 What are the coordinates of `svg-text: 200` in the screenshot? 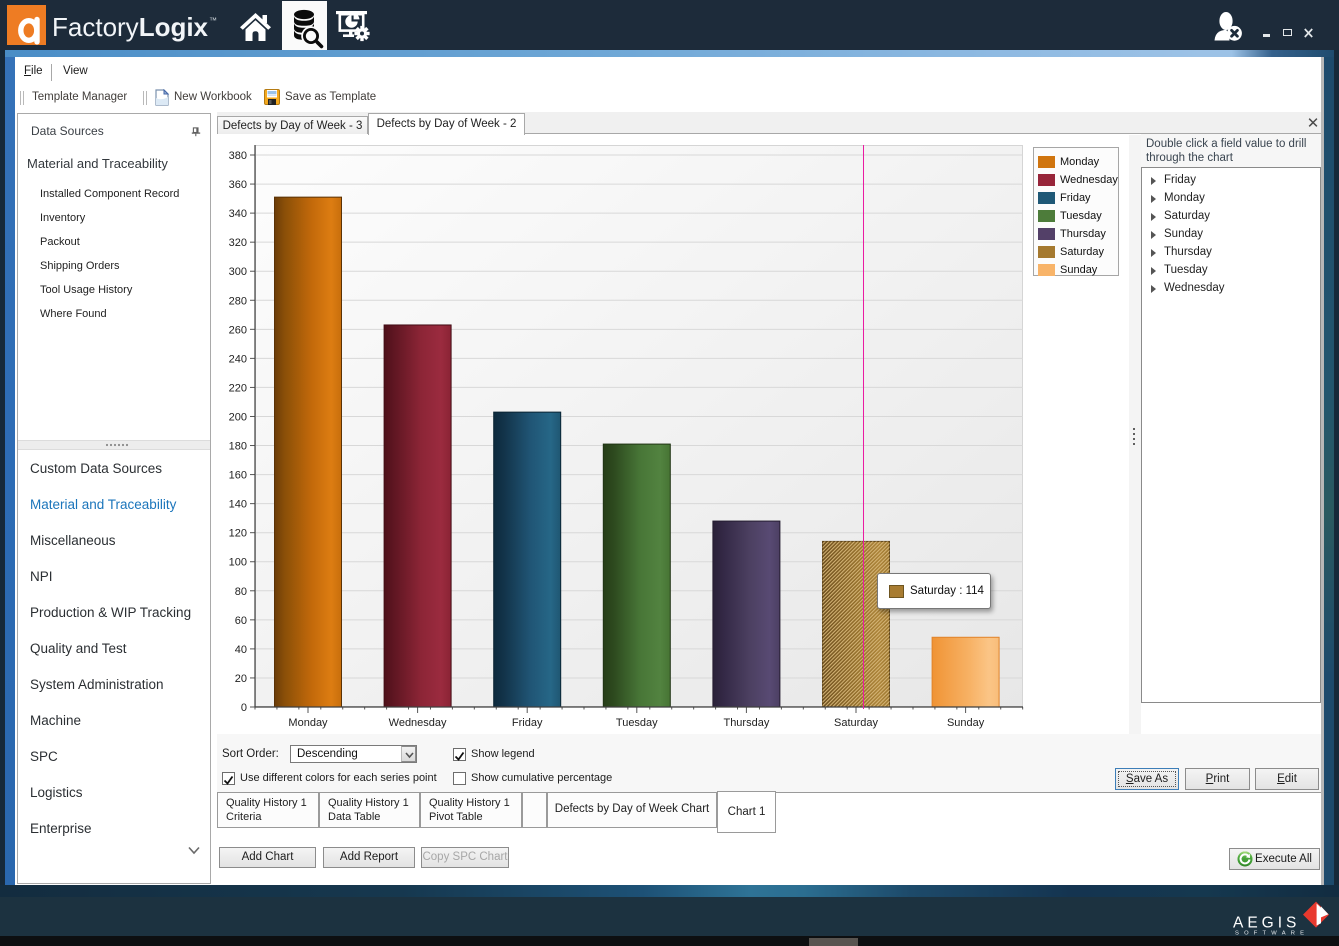 It's located at (238, 417).